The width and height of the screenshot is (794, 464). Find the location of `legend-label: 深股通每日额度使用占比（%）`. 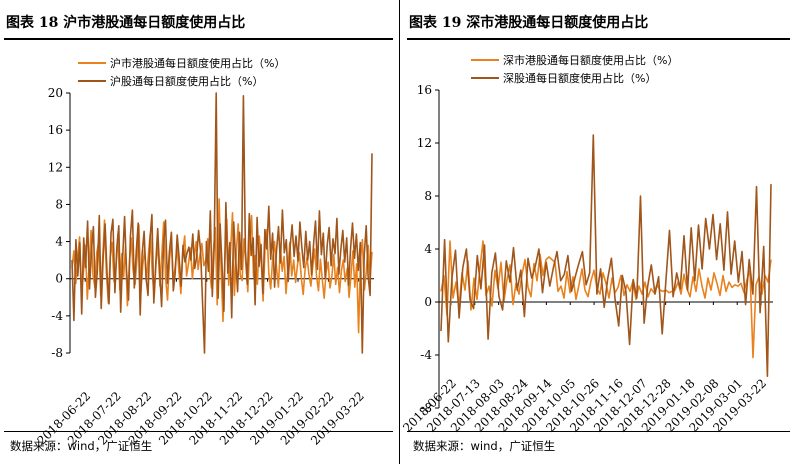

legend-label: 深股通每日额度使用占比（%） is located at coordinates (579, 78).